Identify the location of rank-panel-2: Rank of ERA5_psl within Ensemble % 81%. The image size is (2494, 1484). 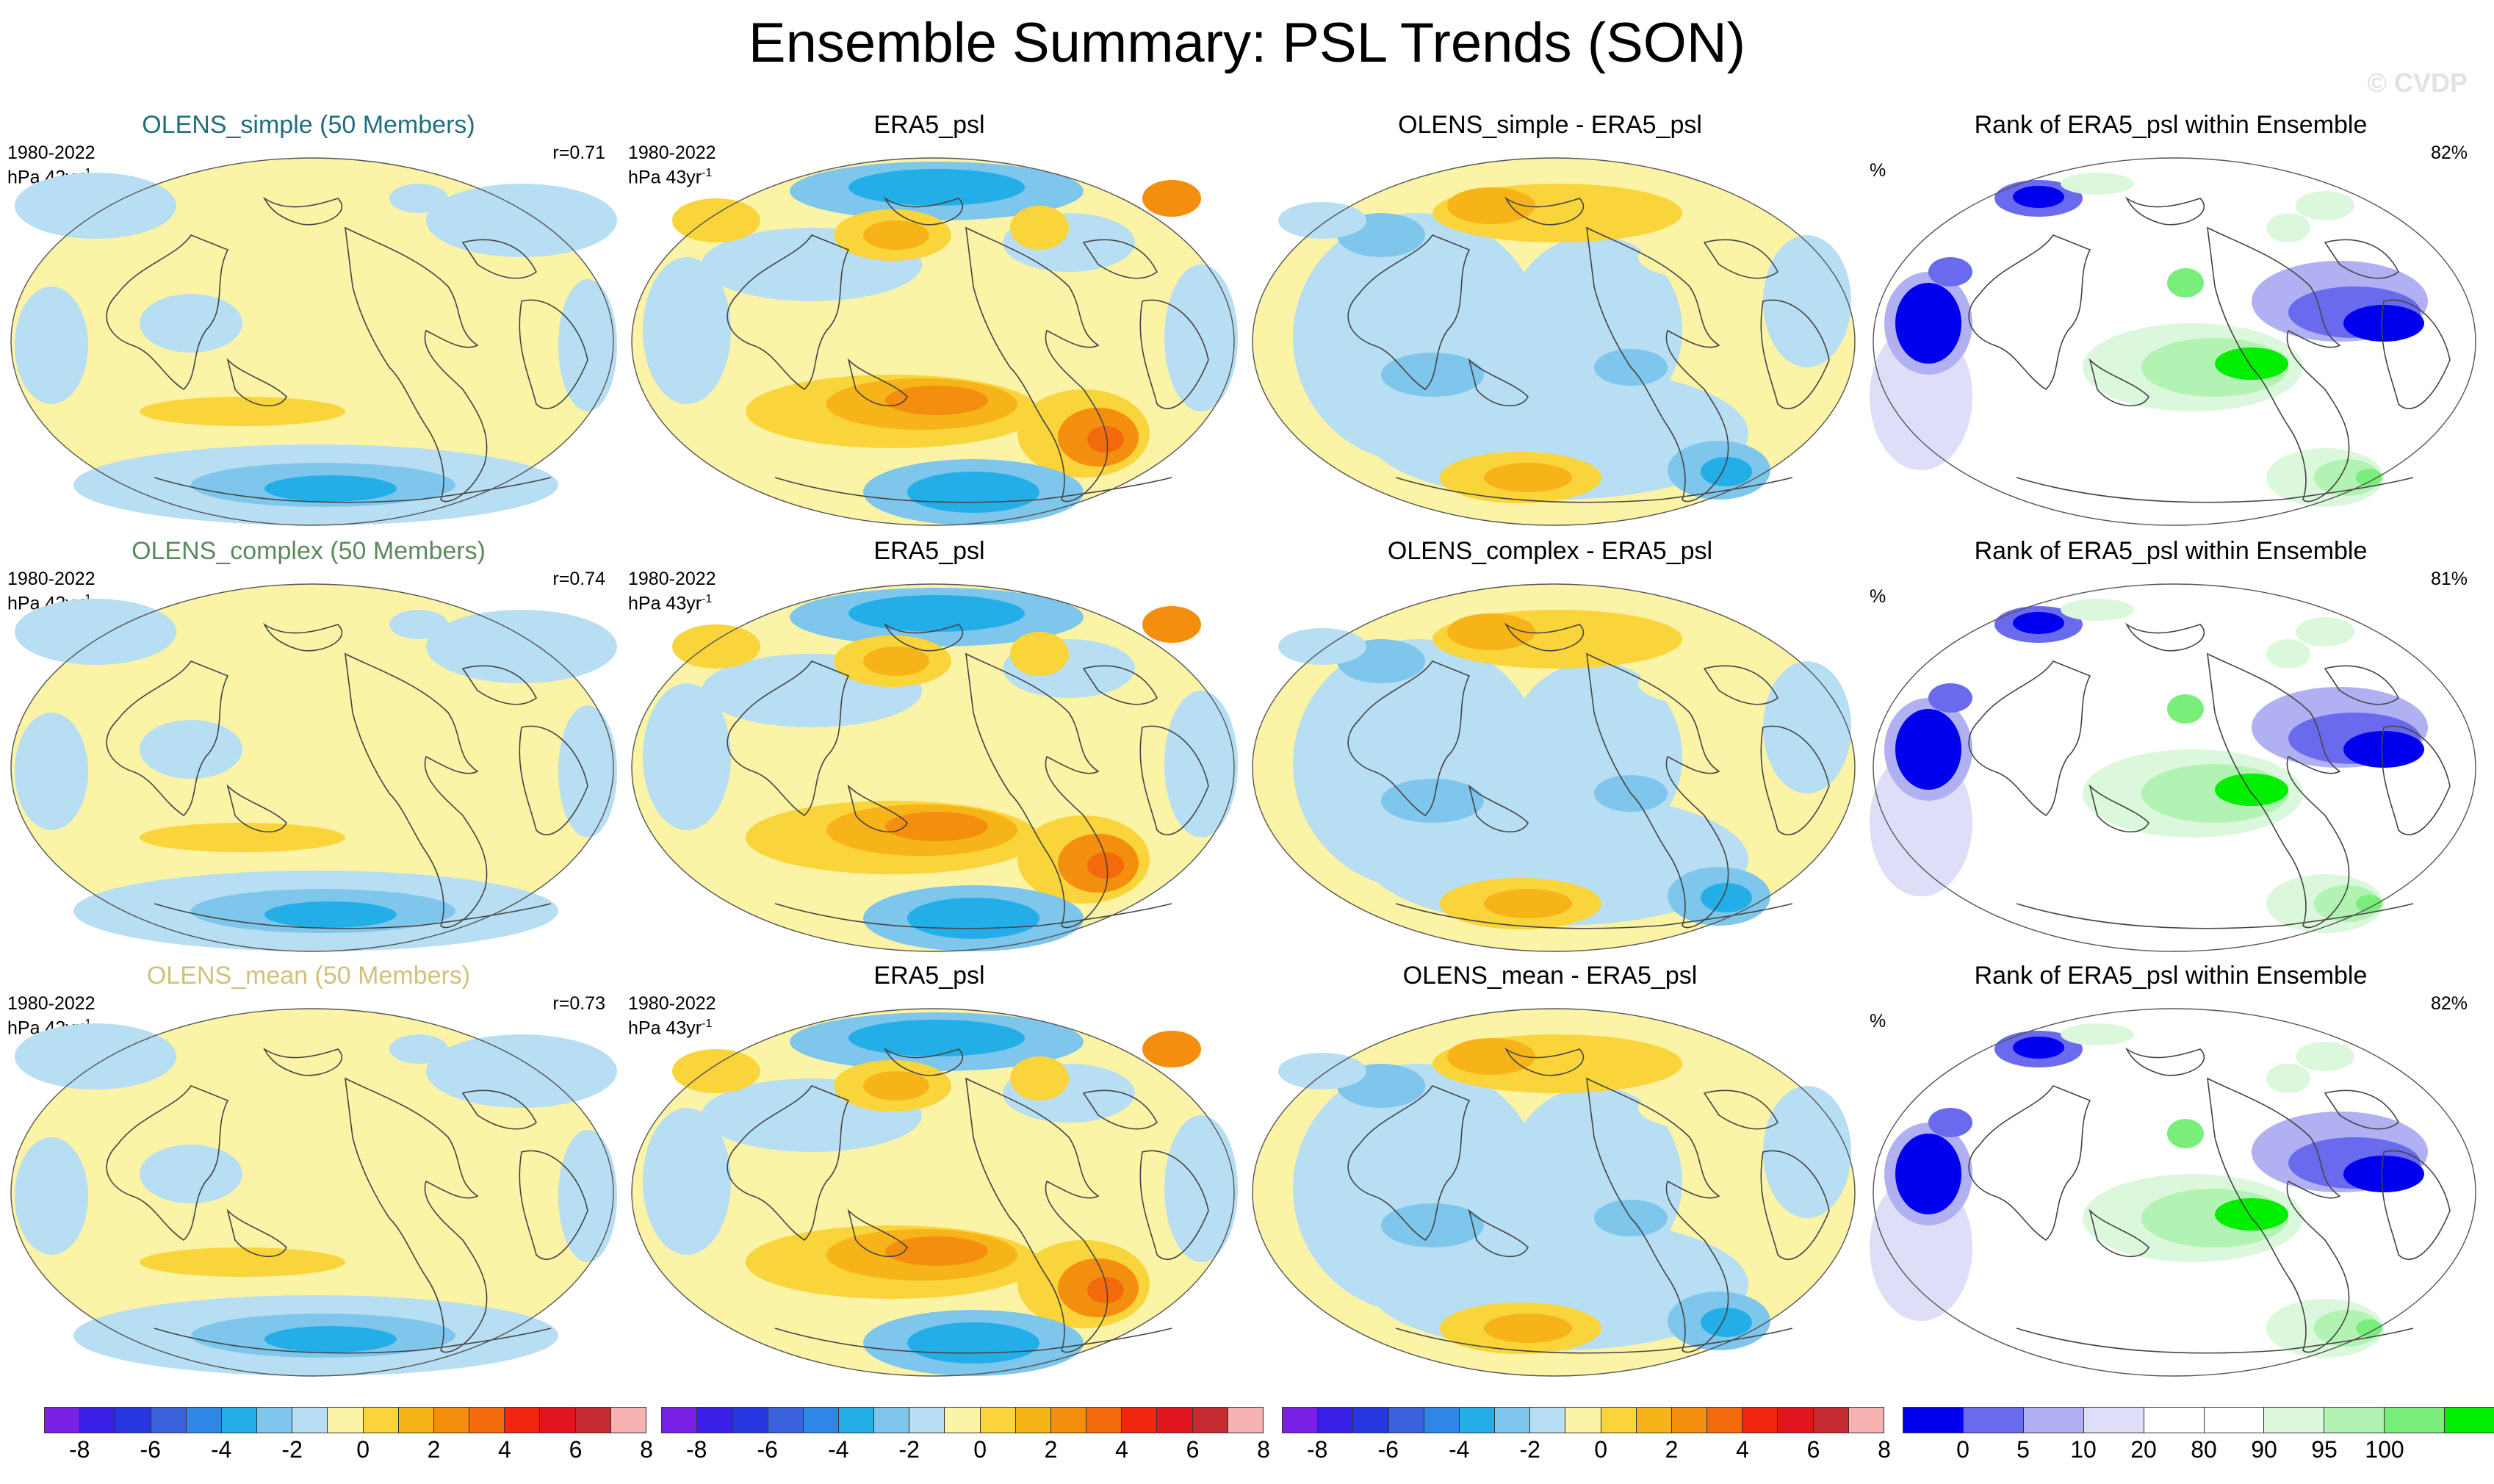
(2170, 745).